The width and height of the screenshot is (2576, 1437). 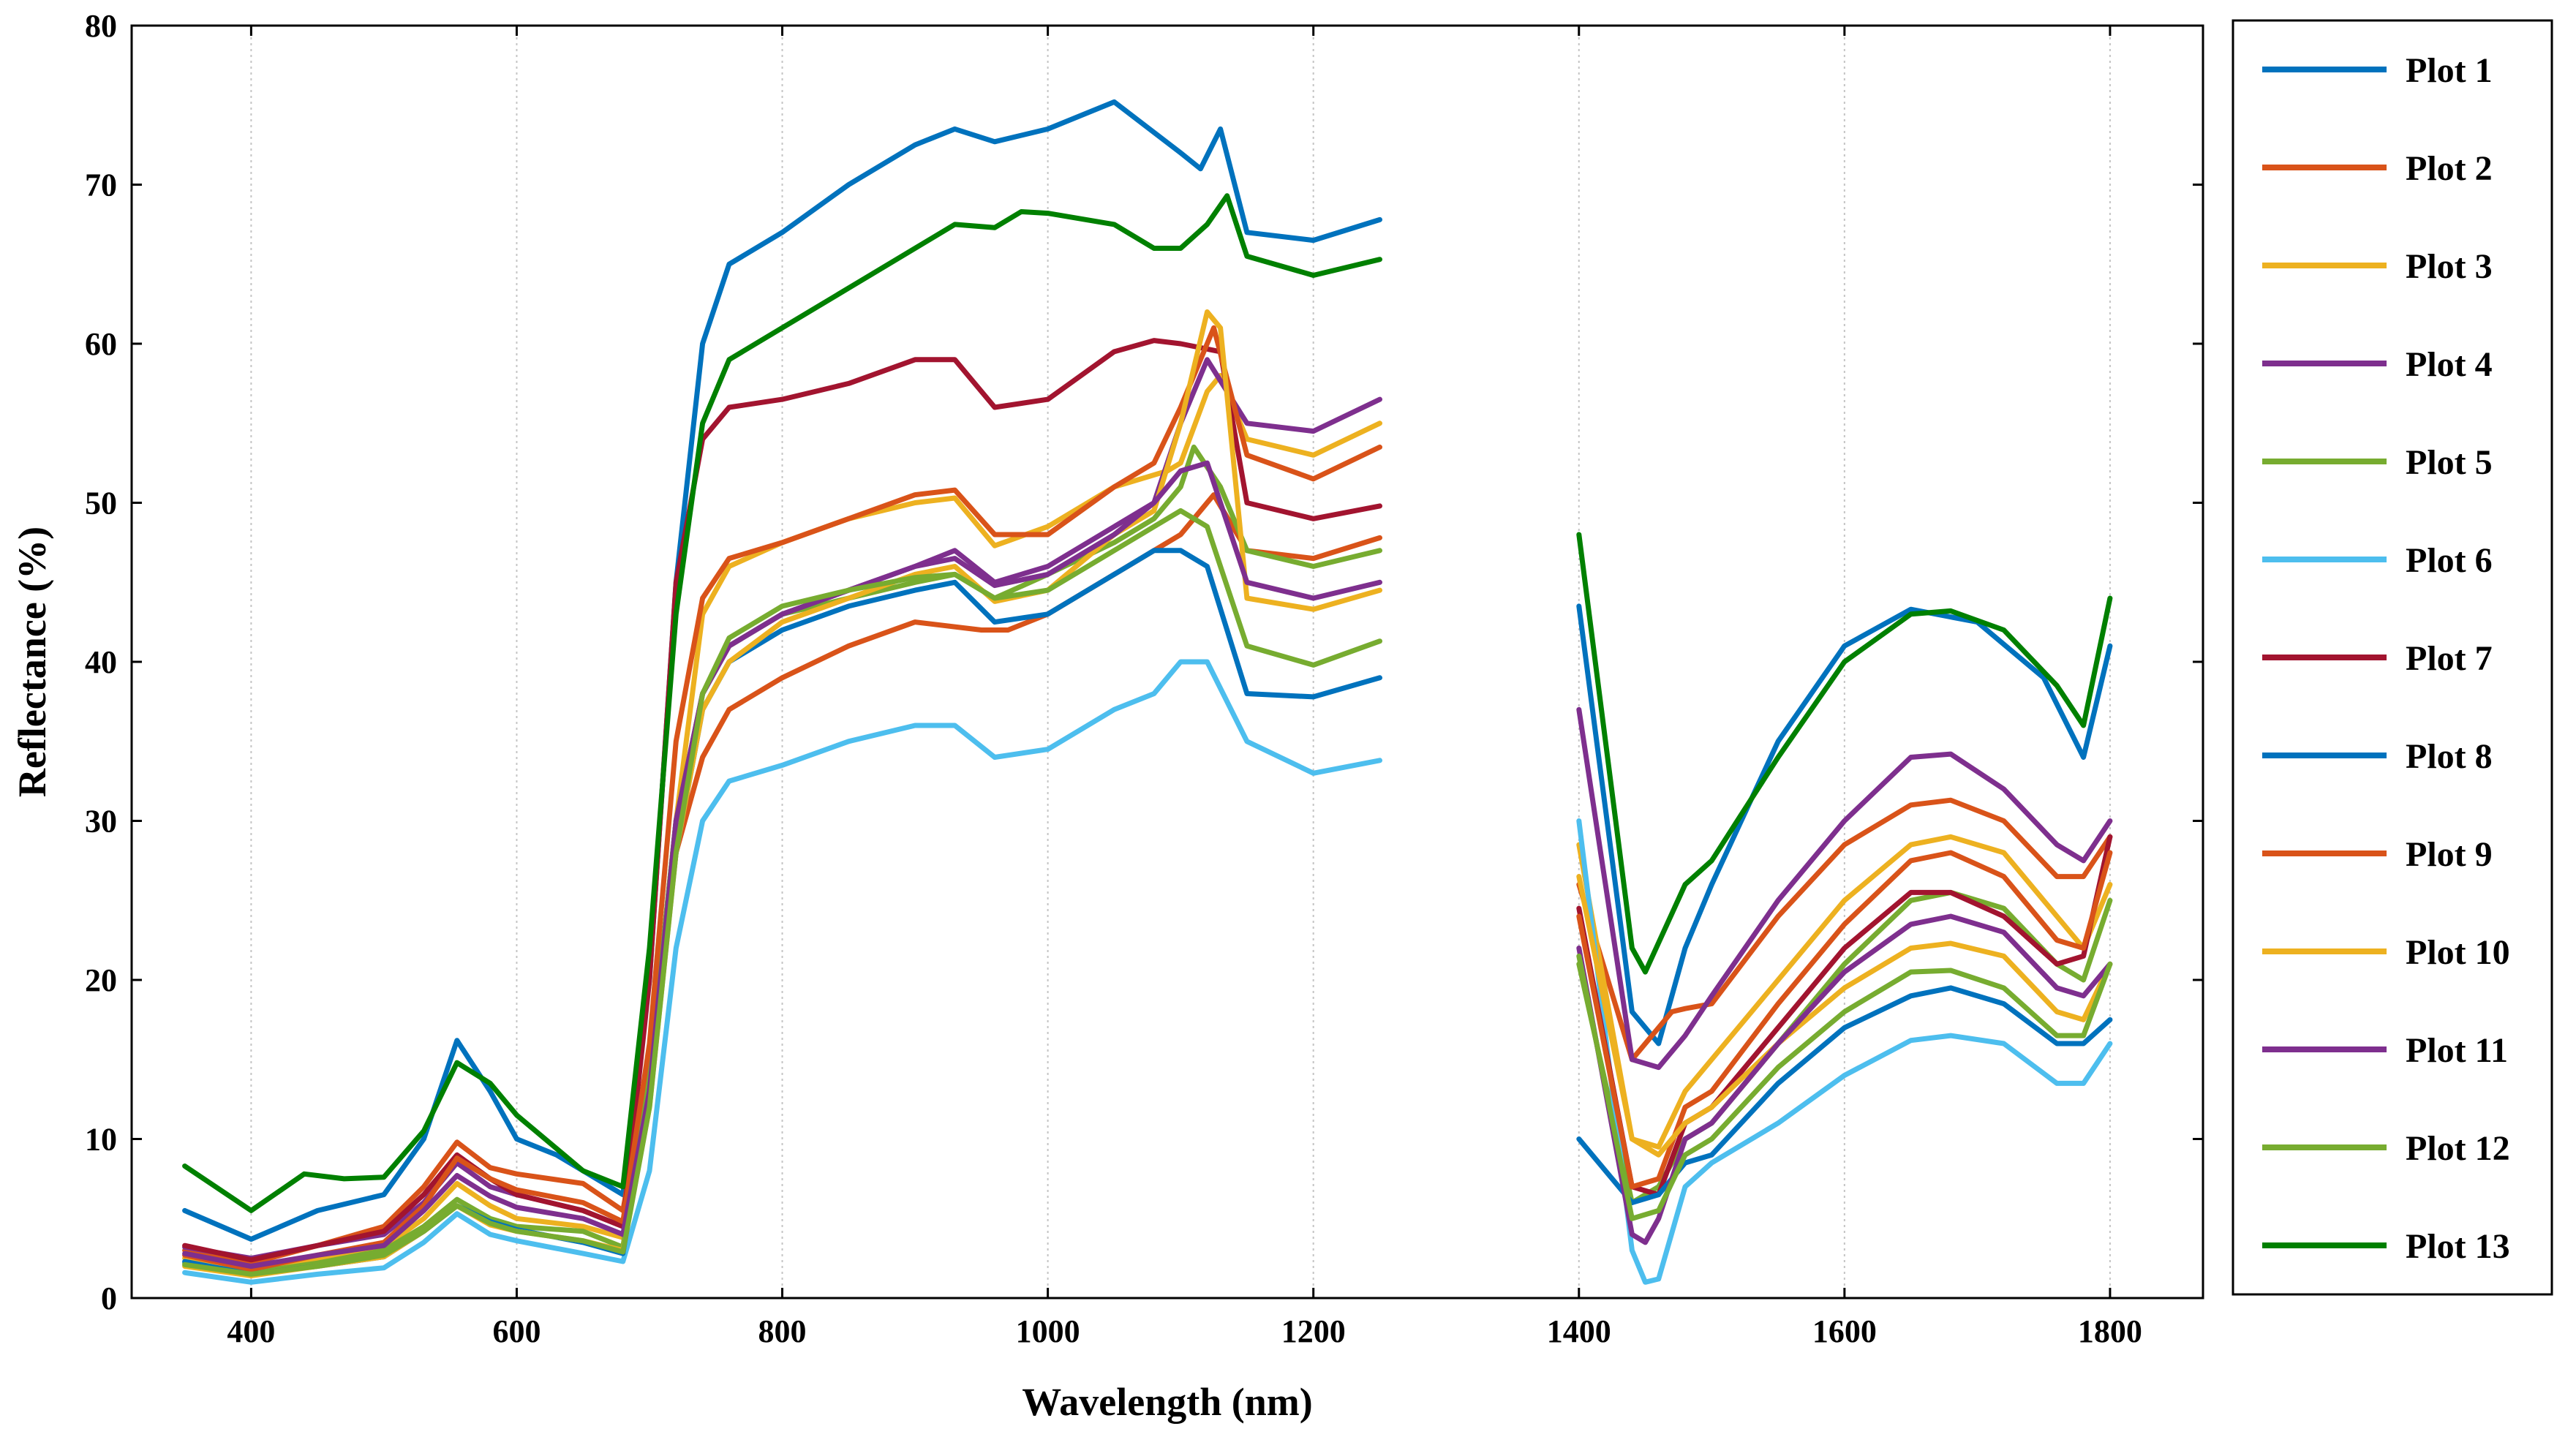 I want to click on legend-label-plot-13: Plot 13, so click(x=2458, y=1246).